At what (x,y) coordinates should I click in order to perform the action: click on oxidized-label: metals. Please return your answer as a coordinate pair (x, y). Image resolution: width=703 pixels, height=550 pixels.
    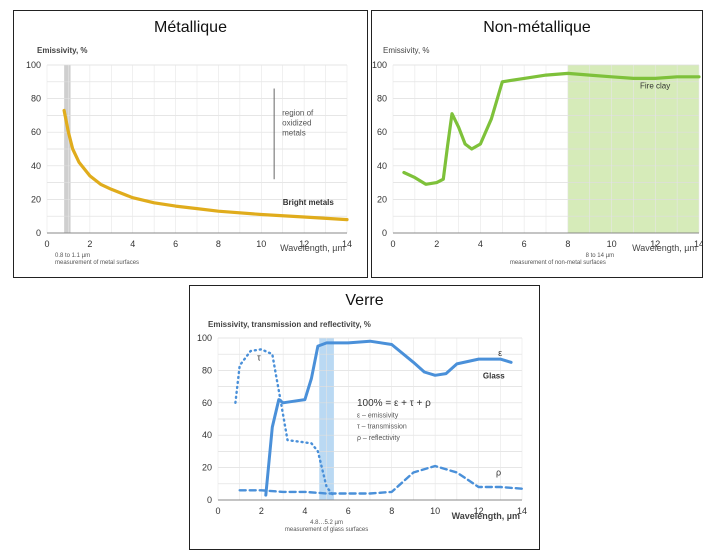
    Looking at the image, I should click on (294, 132).